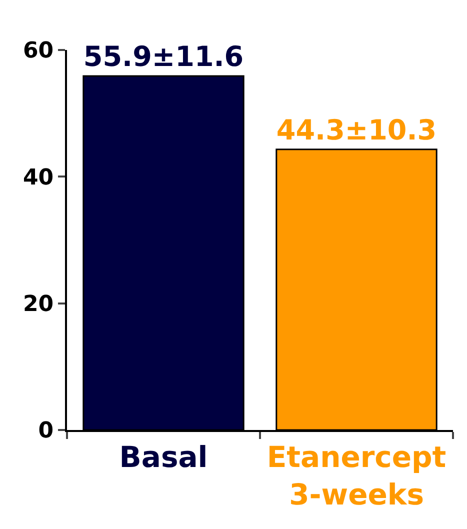 This screenshot has height=529, width=467. I want to click on y-tick-label: 40, so click(38, 177).